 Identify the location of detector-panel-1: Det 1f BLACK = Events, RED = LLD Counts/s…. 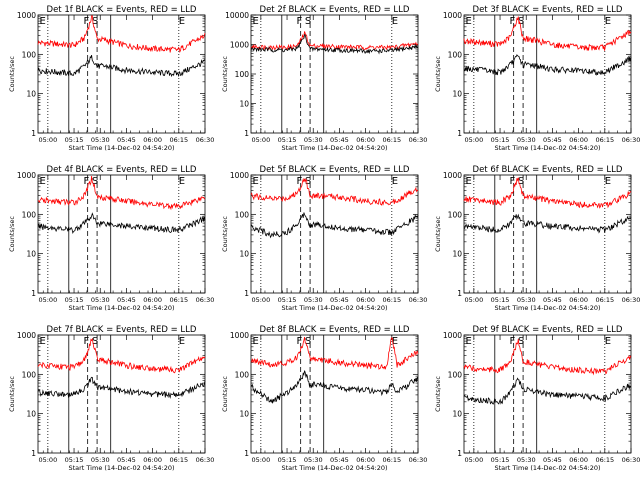
(111, 78).